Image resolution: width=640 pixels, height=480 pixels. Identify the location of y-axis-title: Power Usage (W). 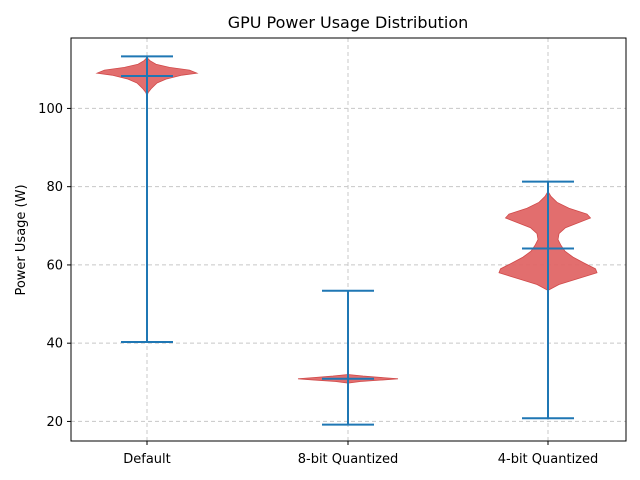
(21, 239).